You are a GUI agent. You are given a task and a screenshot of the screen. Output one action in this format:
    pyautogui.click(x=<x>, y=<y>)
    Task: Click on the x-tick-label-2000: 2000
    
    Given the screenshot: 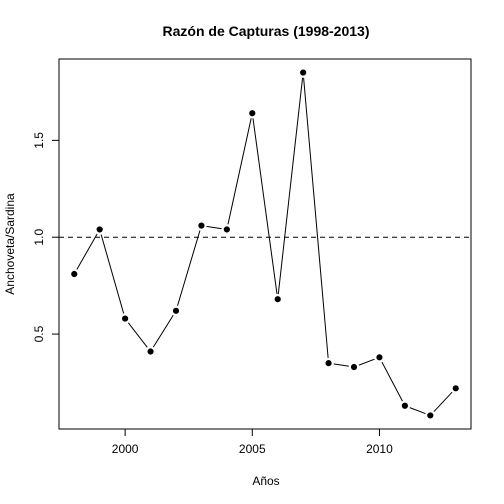 What is the action you would take?
    pyautogui.click(x=125, y=449)
    